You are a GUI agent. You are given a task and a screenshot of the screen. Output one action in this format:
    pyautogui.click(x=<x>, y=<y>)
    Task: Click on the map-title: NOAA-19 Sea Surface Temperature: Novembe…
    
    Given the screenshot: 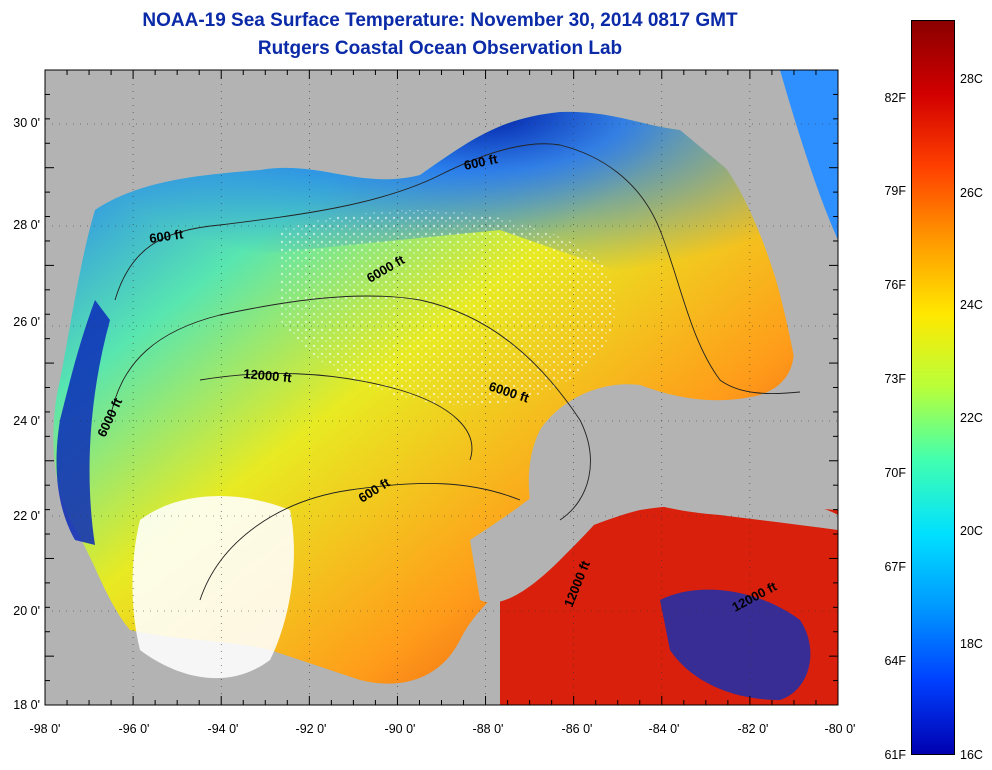 What is the action you would take?
    pyautogui.click(x=440, y=20)
    